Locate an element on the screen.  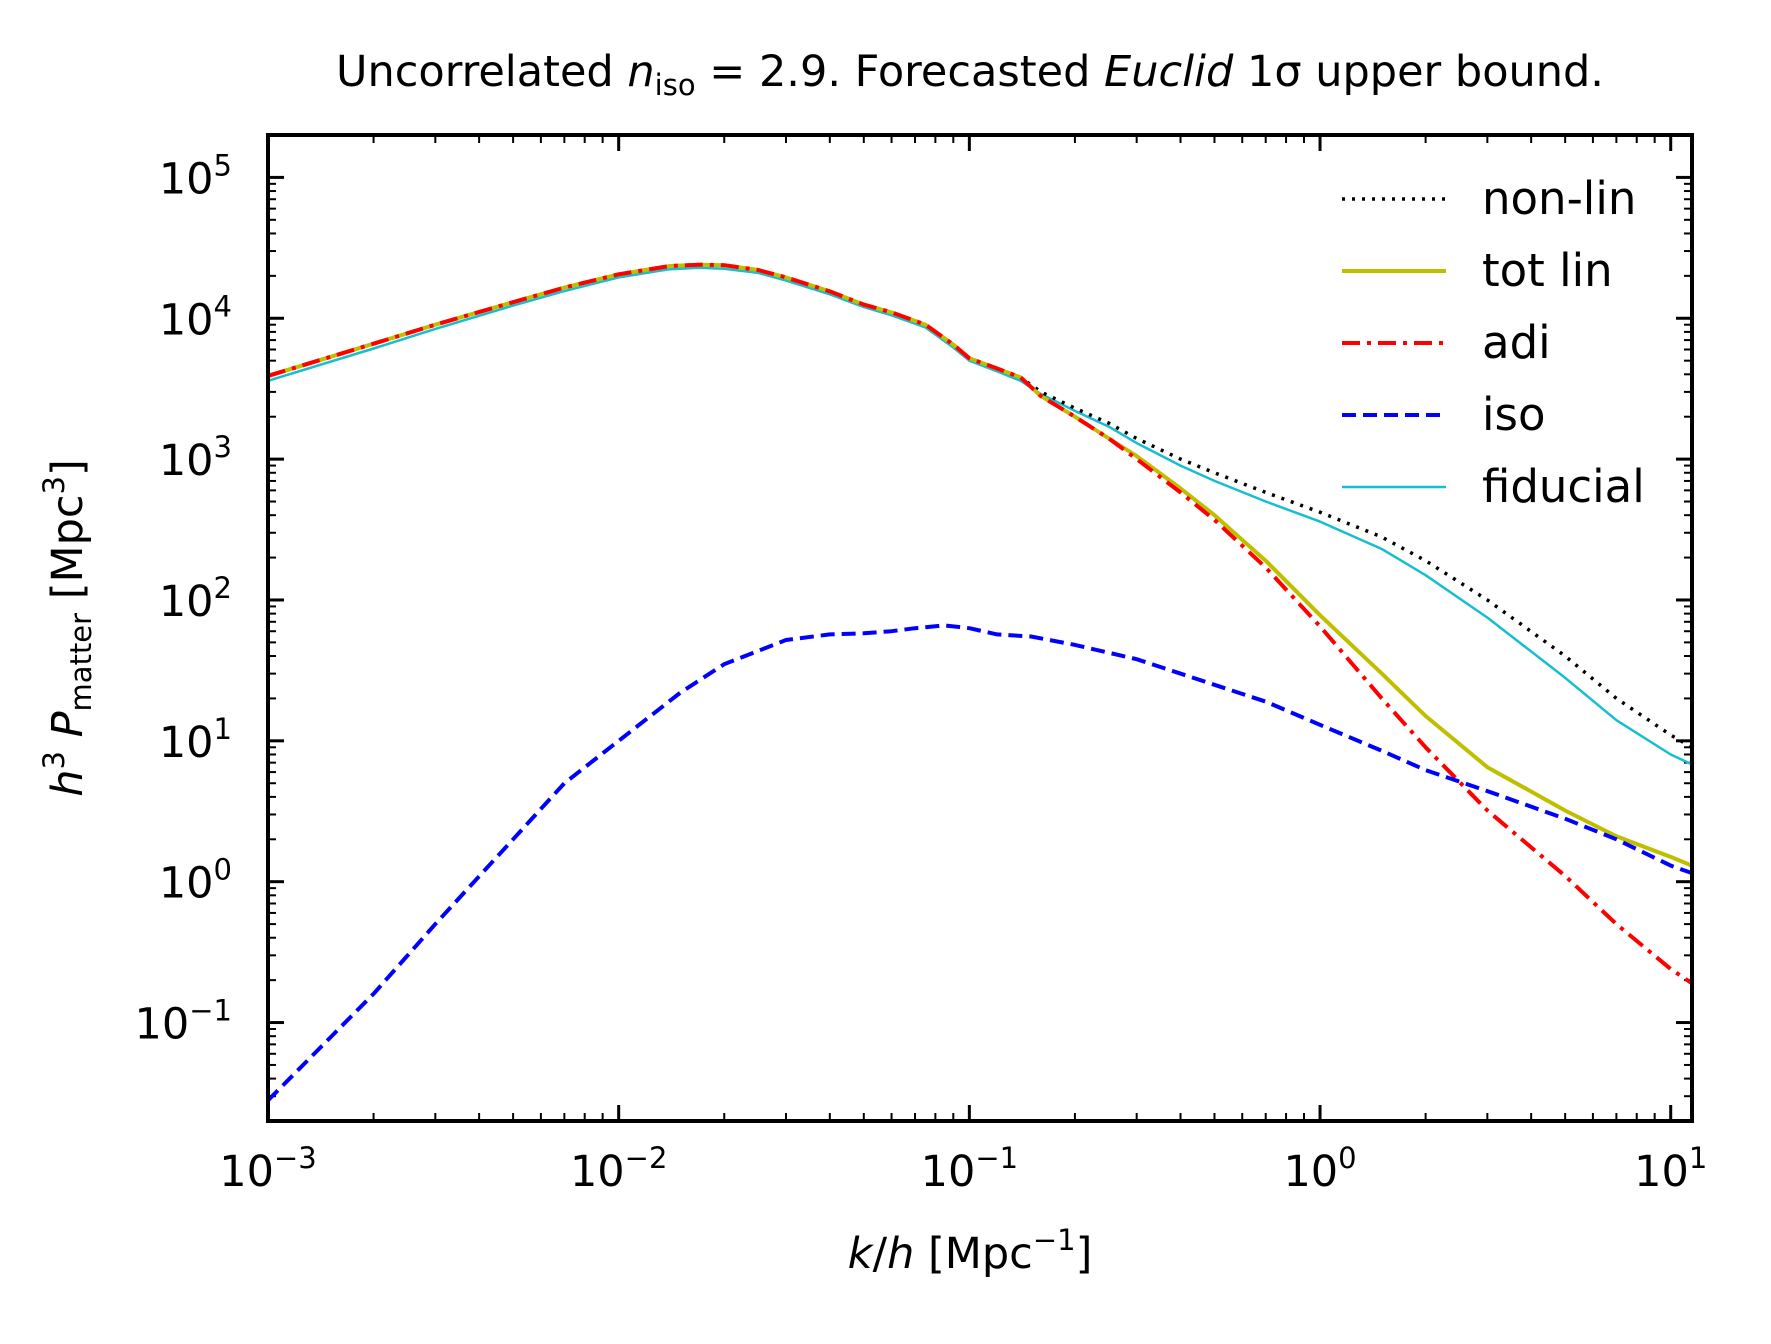
y-tick-label: 10⁰ is located at coordinates (195, 881).